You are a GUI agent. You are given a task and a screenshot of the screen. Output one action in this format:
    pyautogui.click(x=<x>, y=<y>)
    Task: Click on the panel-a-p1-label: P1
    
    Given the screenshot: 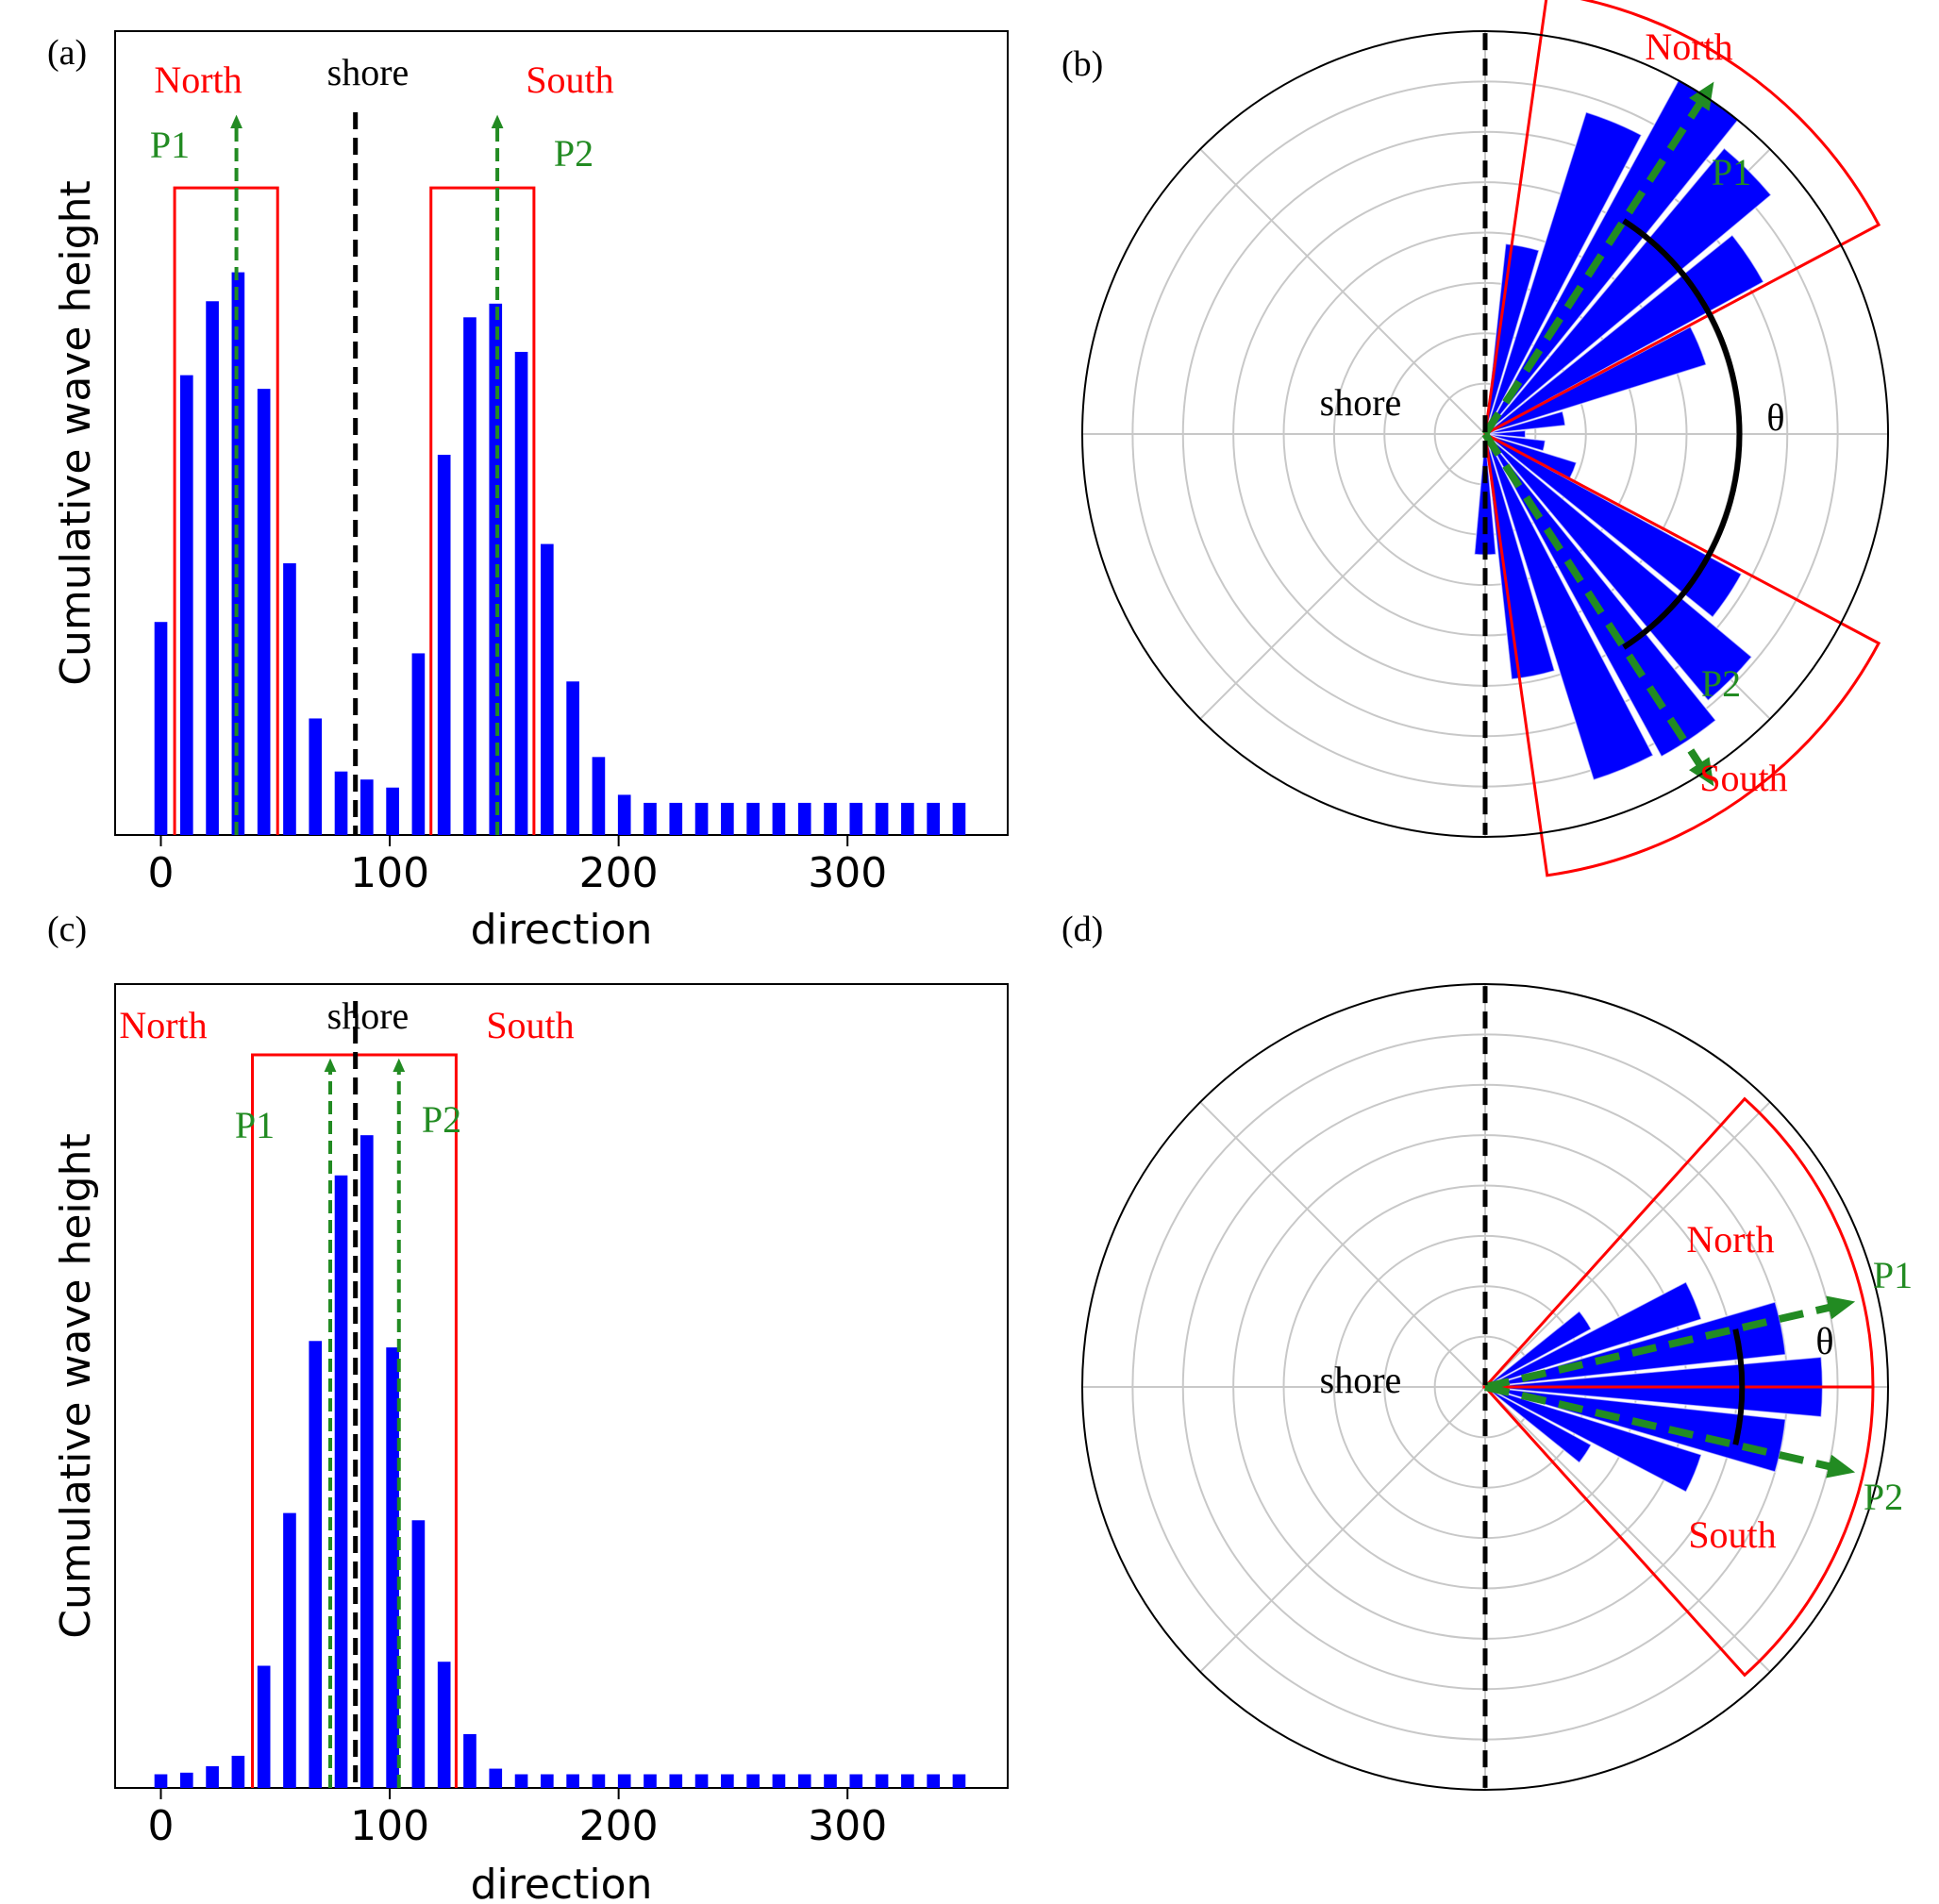 What is the action you would take?
    pyautogui.click(x=170, y=145)
    